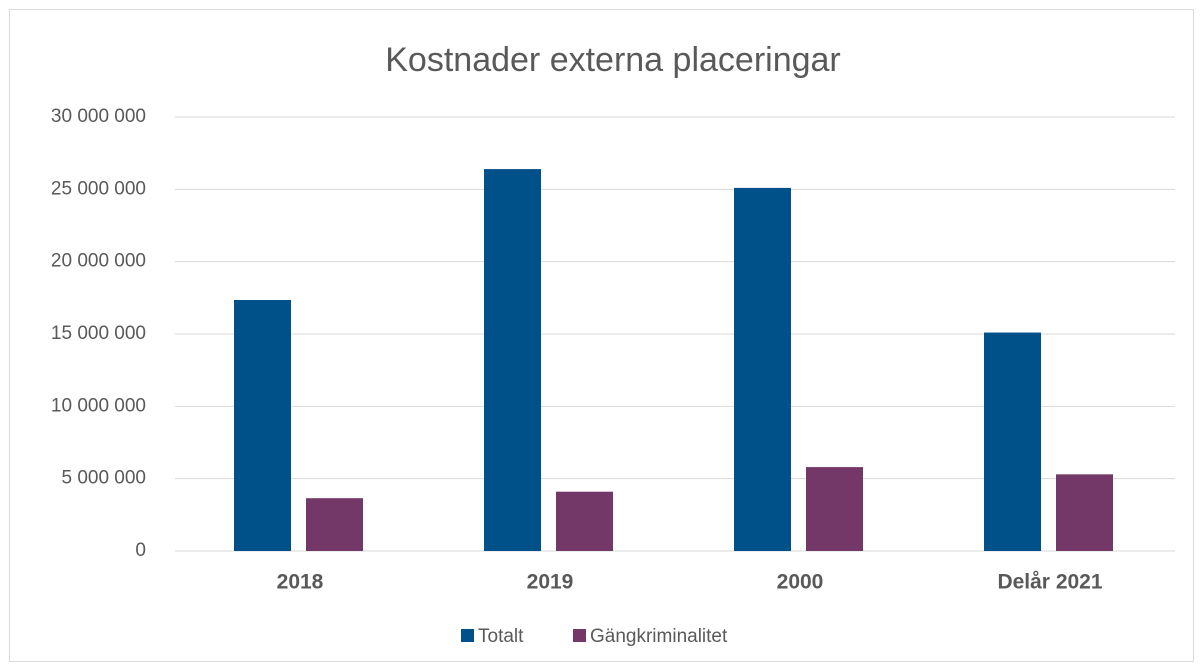  I want to click on y-tick-label: 25 000 000, so click(98, 188).